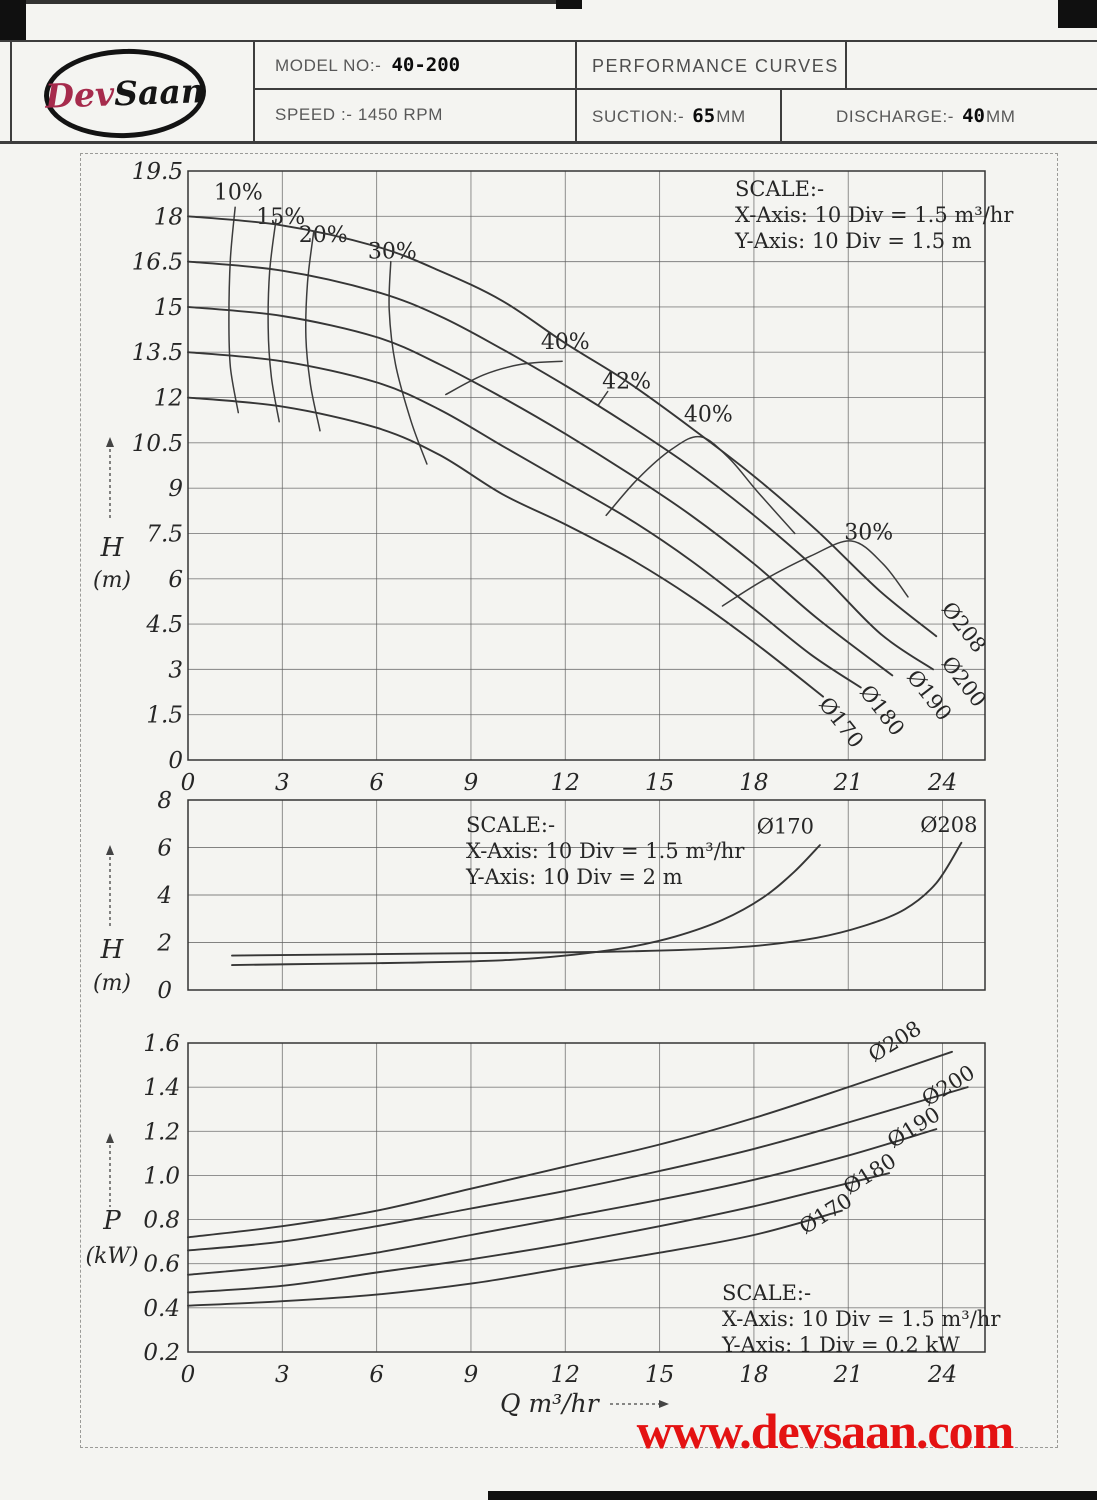  I want to click on efficiency-label-eff-20: 20%, so click(323, 235).